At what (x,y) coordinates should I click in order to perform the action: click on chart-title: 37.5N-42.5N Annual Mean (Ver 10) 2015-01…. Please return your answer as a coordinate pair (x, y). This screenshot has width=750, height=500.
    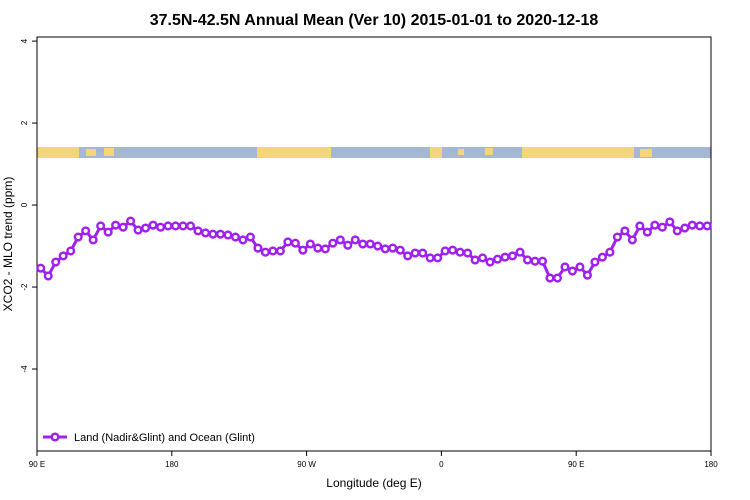
    Looking at the image, I should click on (374, 20).